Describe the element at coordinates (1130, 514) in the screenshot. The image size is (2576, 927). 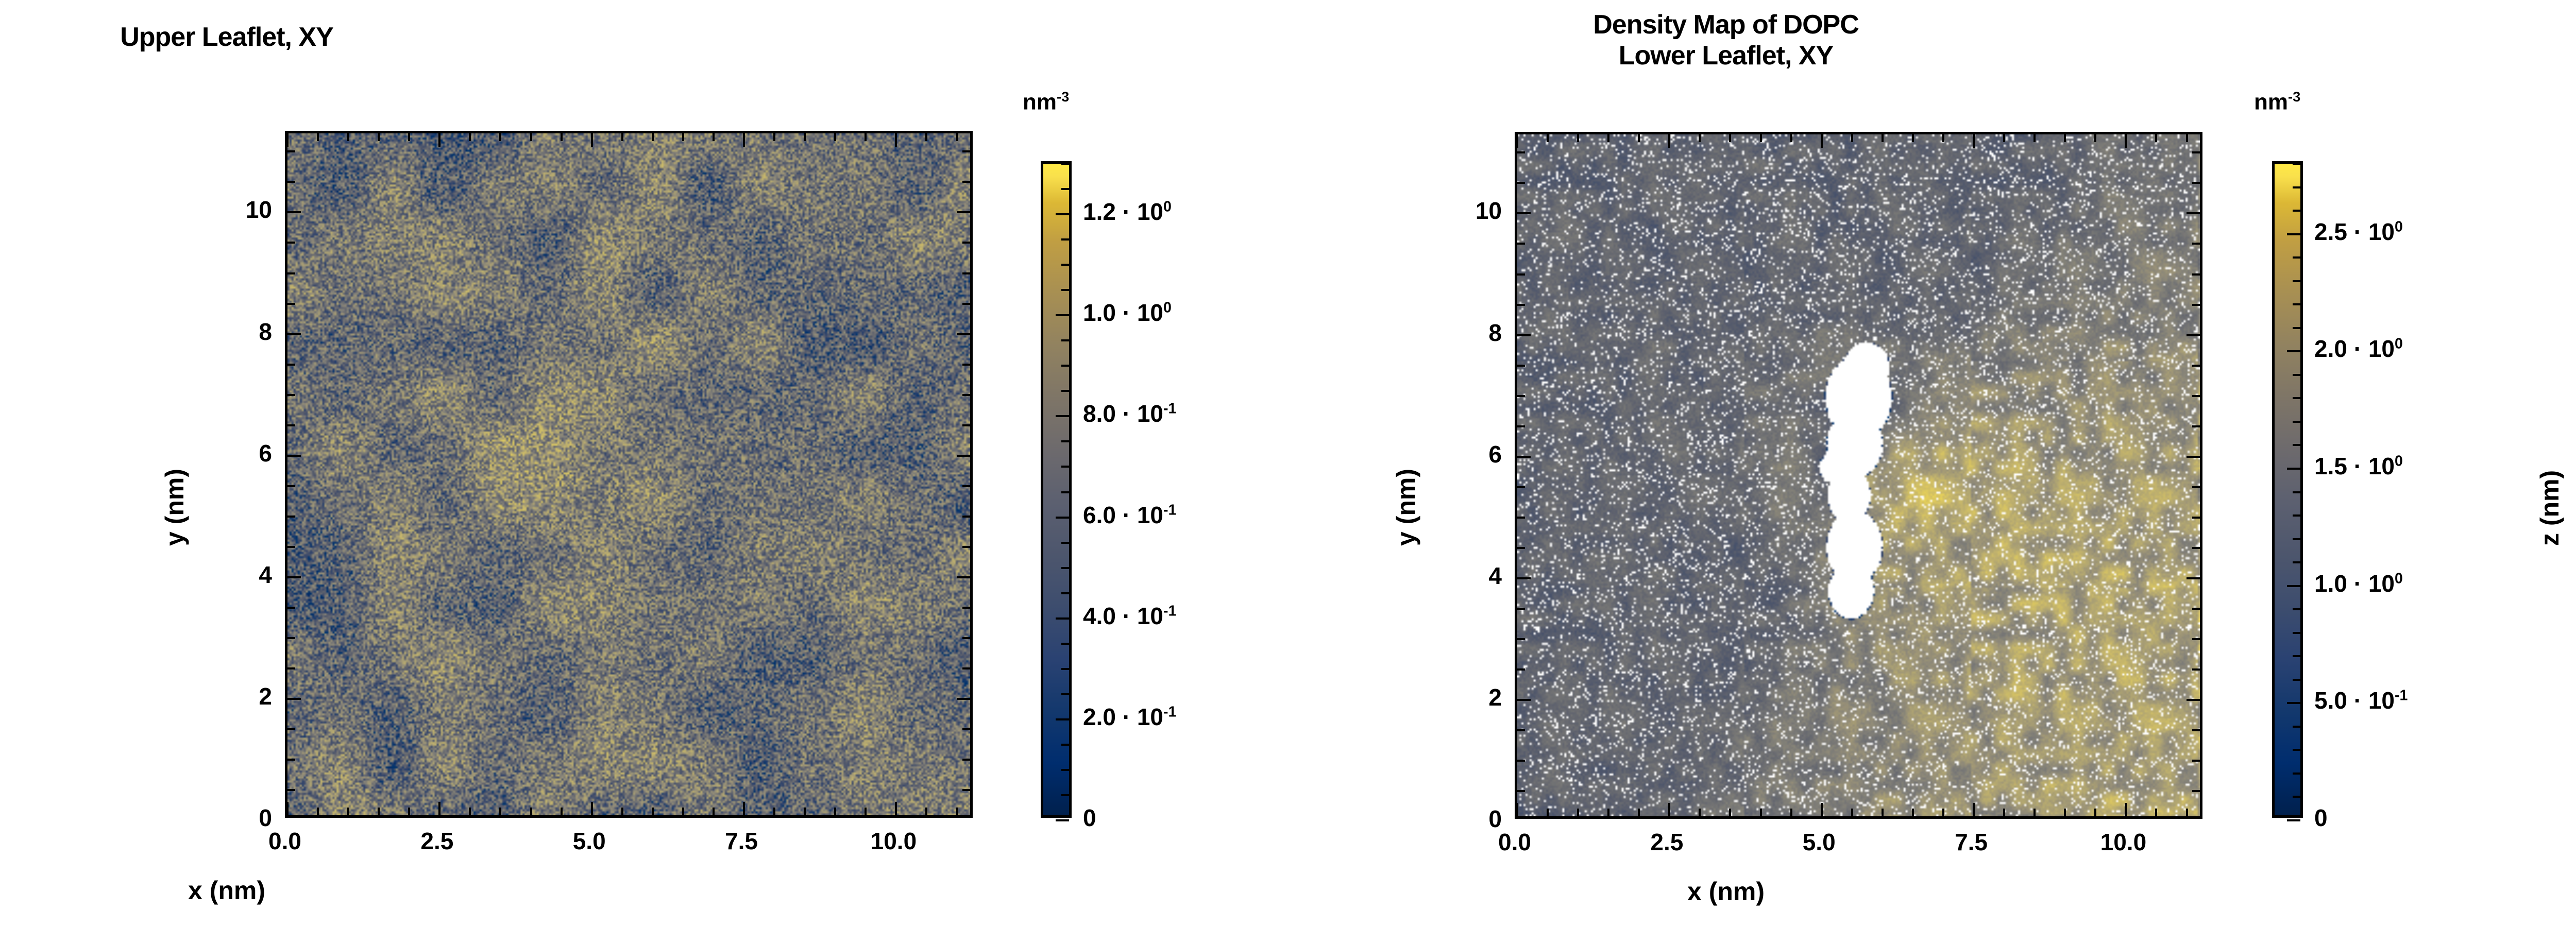
I see `upper-leaflet-colorbar-label: 6.0 · 10-1` at that location.